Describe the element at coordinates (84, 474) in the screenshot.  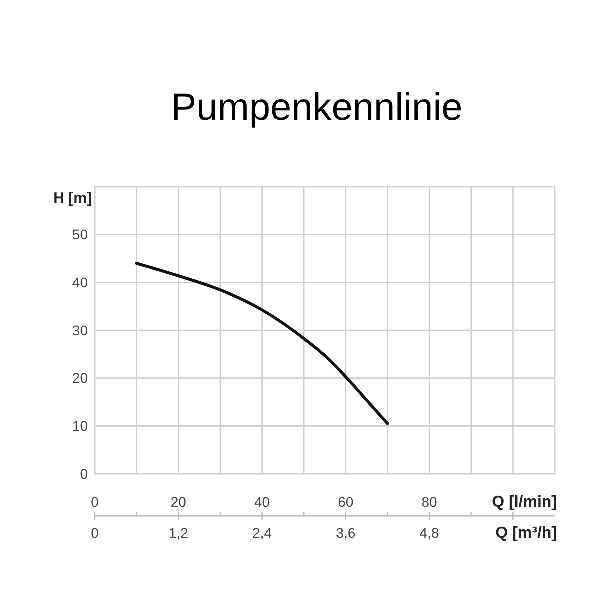
I see `y-tick-label: 0` at that location.